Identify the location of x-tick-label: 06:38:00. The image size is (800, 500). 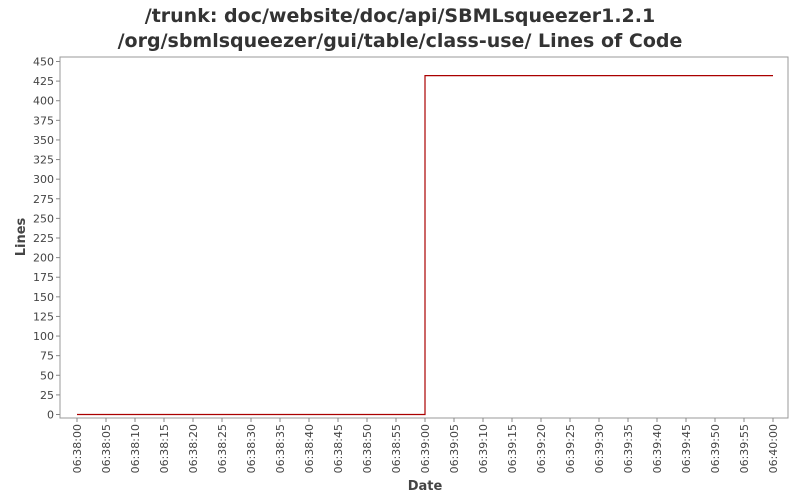
(77, 448).